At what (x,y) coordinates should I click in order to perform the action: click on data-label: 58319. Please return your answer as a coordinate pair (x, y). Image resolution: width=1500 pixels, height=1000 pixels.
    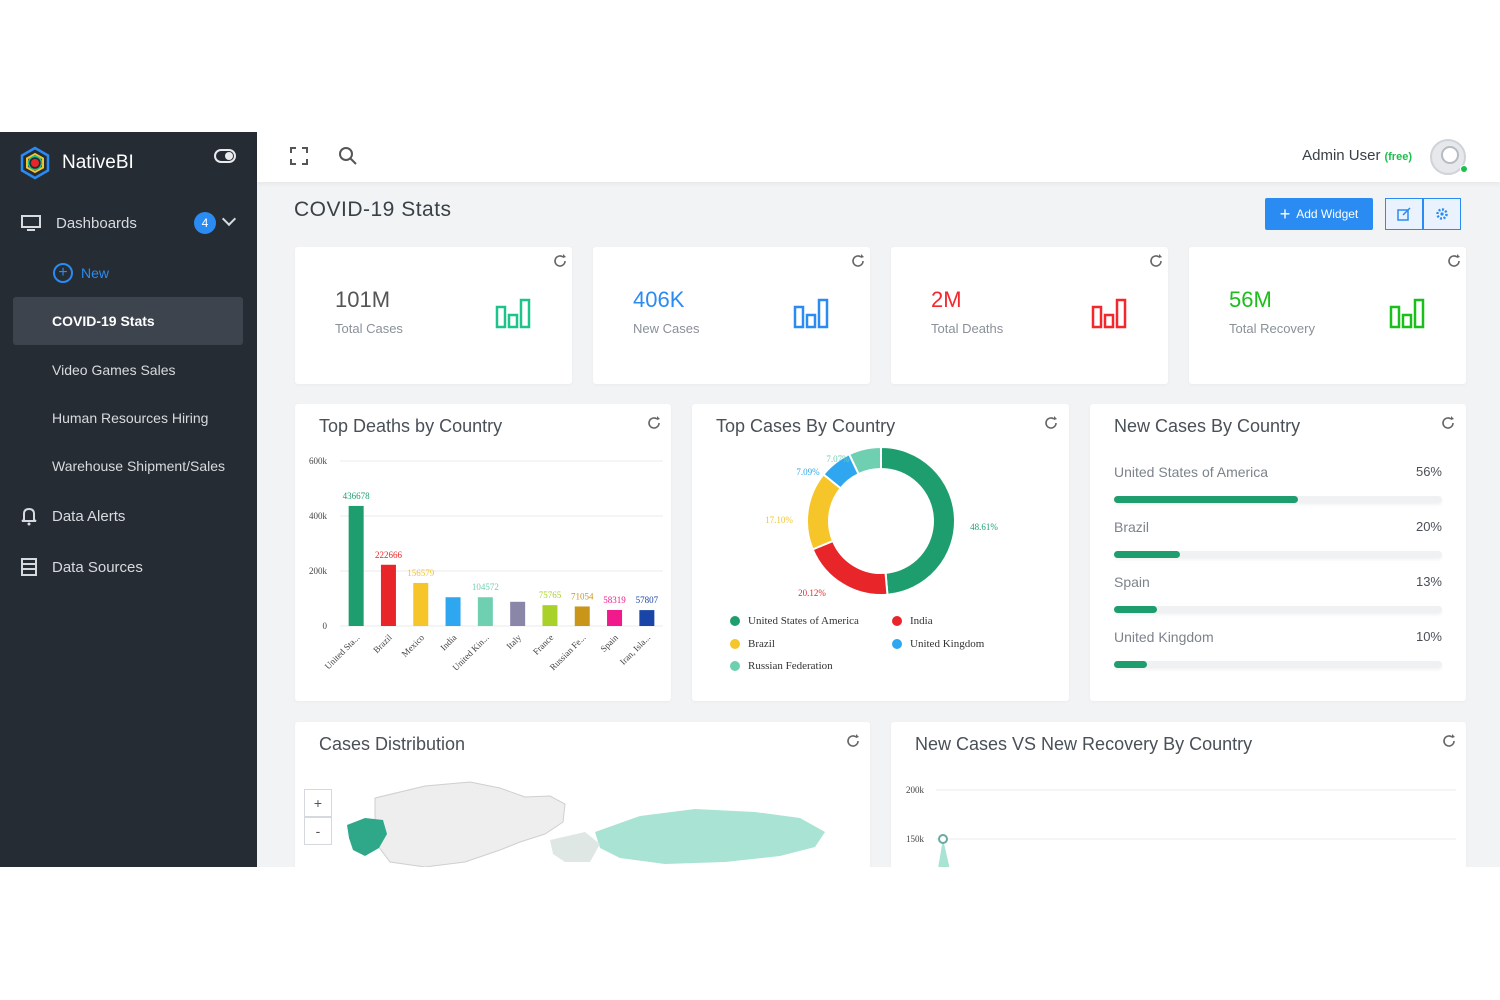
    Looking at the image, I should click on (614, 600).